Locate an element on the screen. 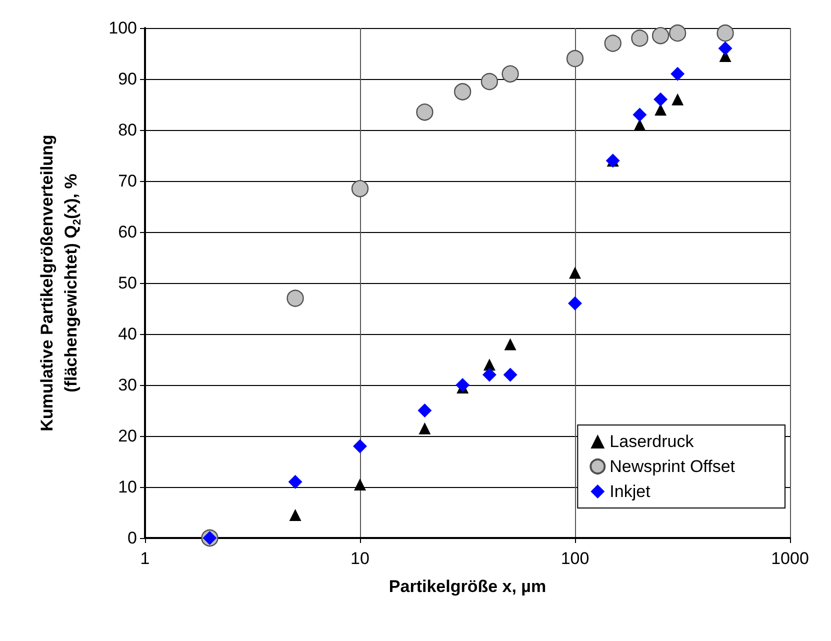  y-tick-label: 90 is located at coordinates (127, 79).